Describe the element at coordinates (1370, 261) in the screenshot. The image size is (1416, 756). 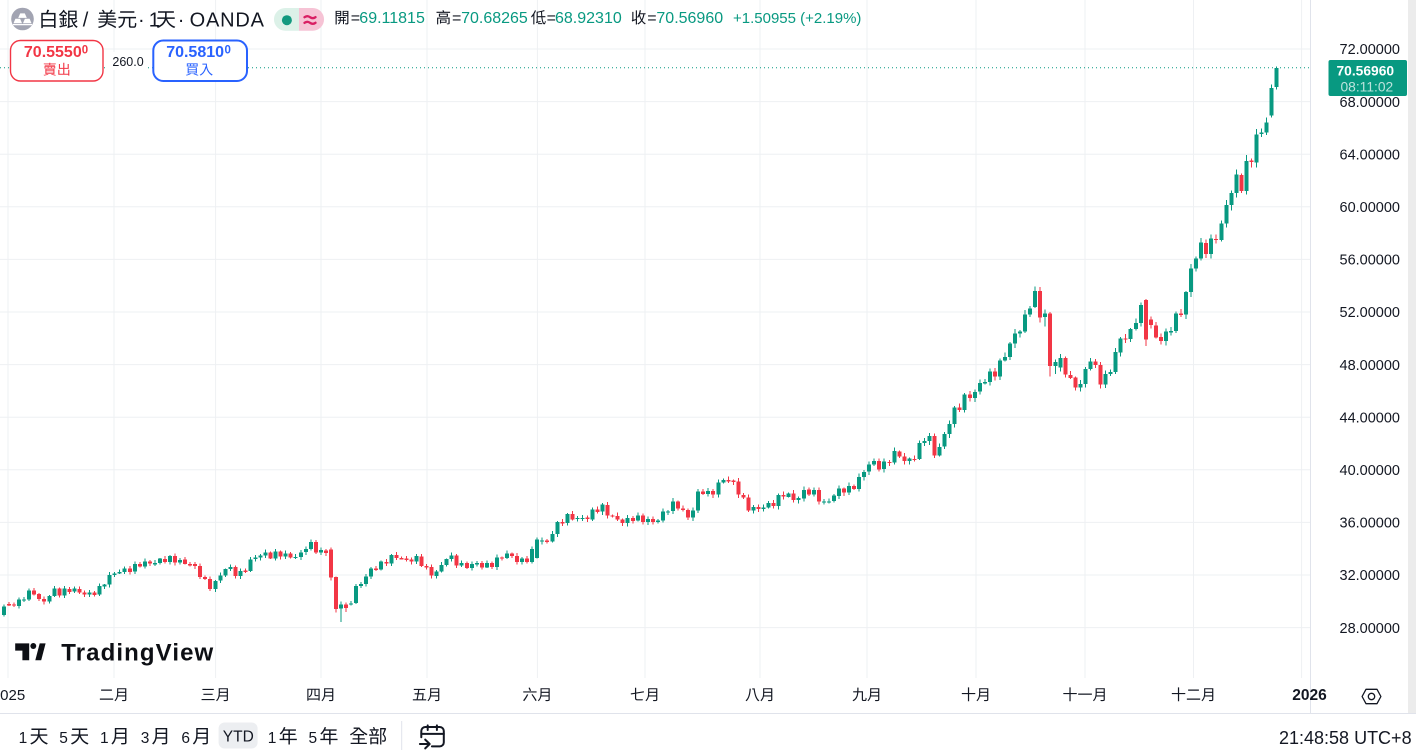
I see `svg-text: 56.00000` at that location.